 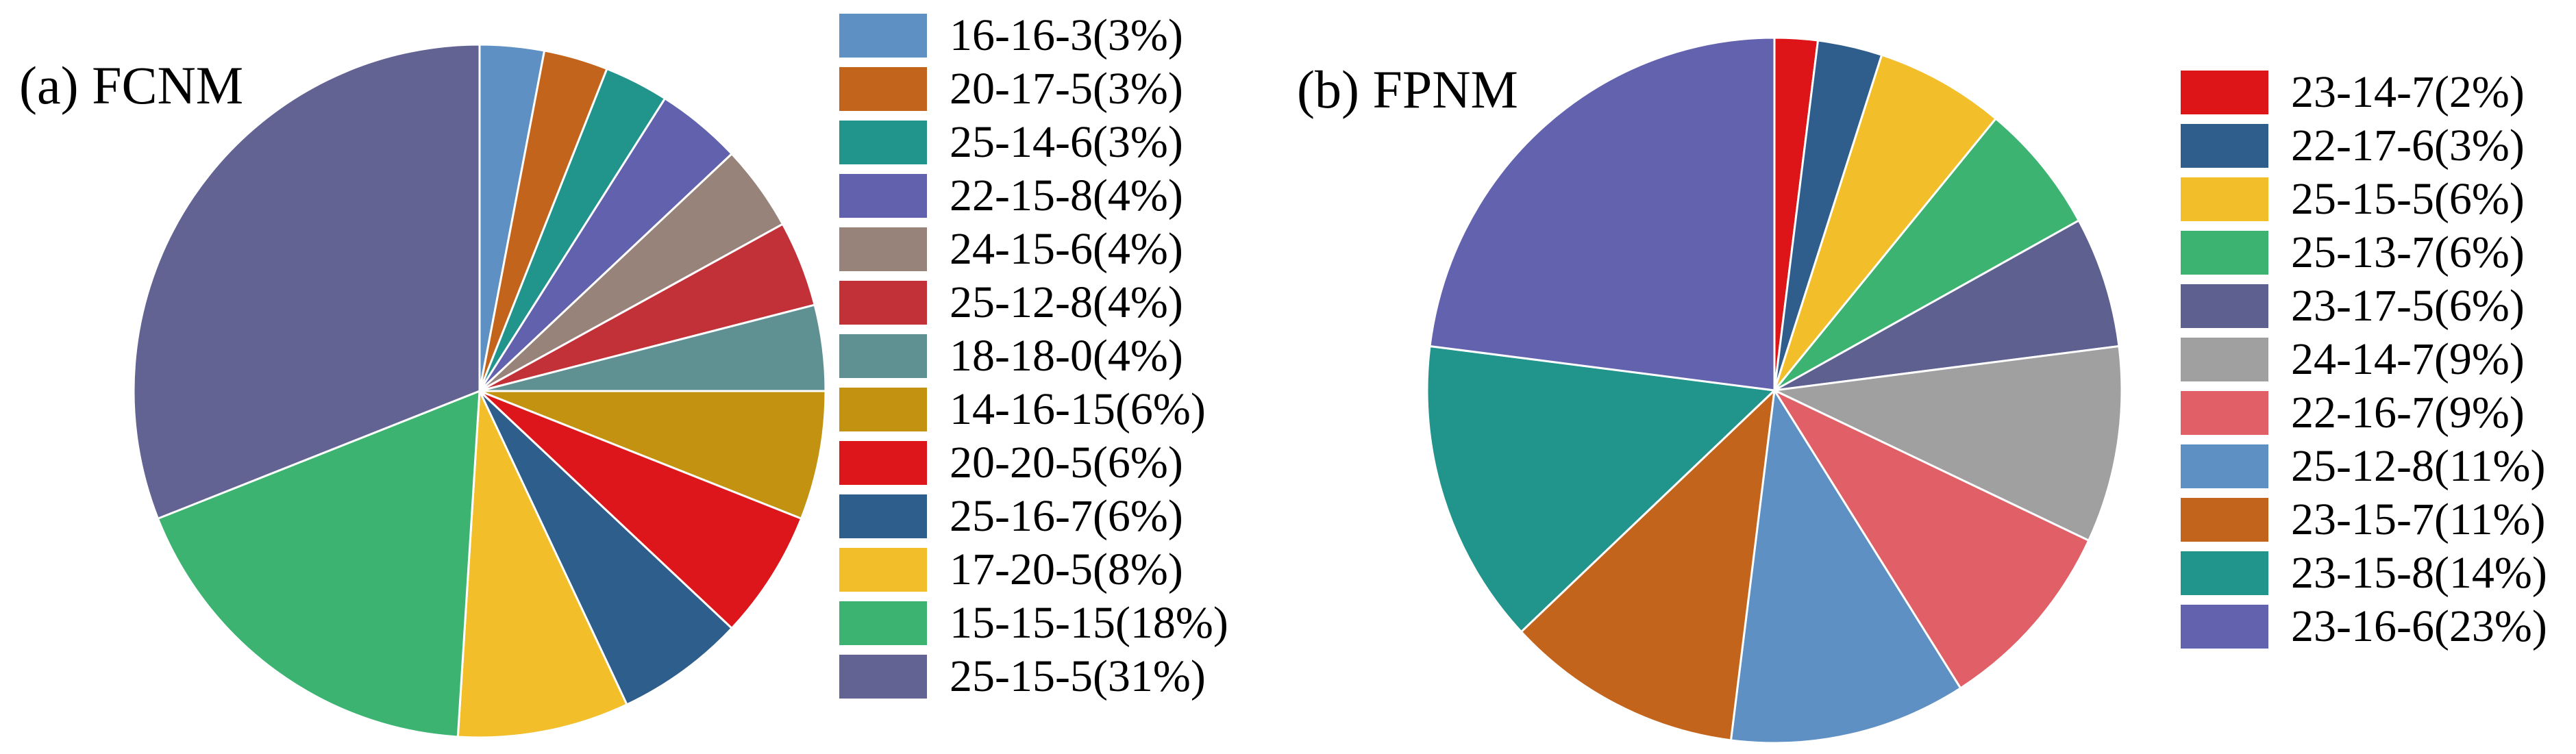 What do you see at coordinates (1066, 302) in the screenshot?
I see `legend-label: 25-12-8(4%)` at bounding box center [1066, 302].